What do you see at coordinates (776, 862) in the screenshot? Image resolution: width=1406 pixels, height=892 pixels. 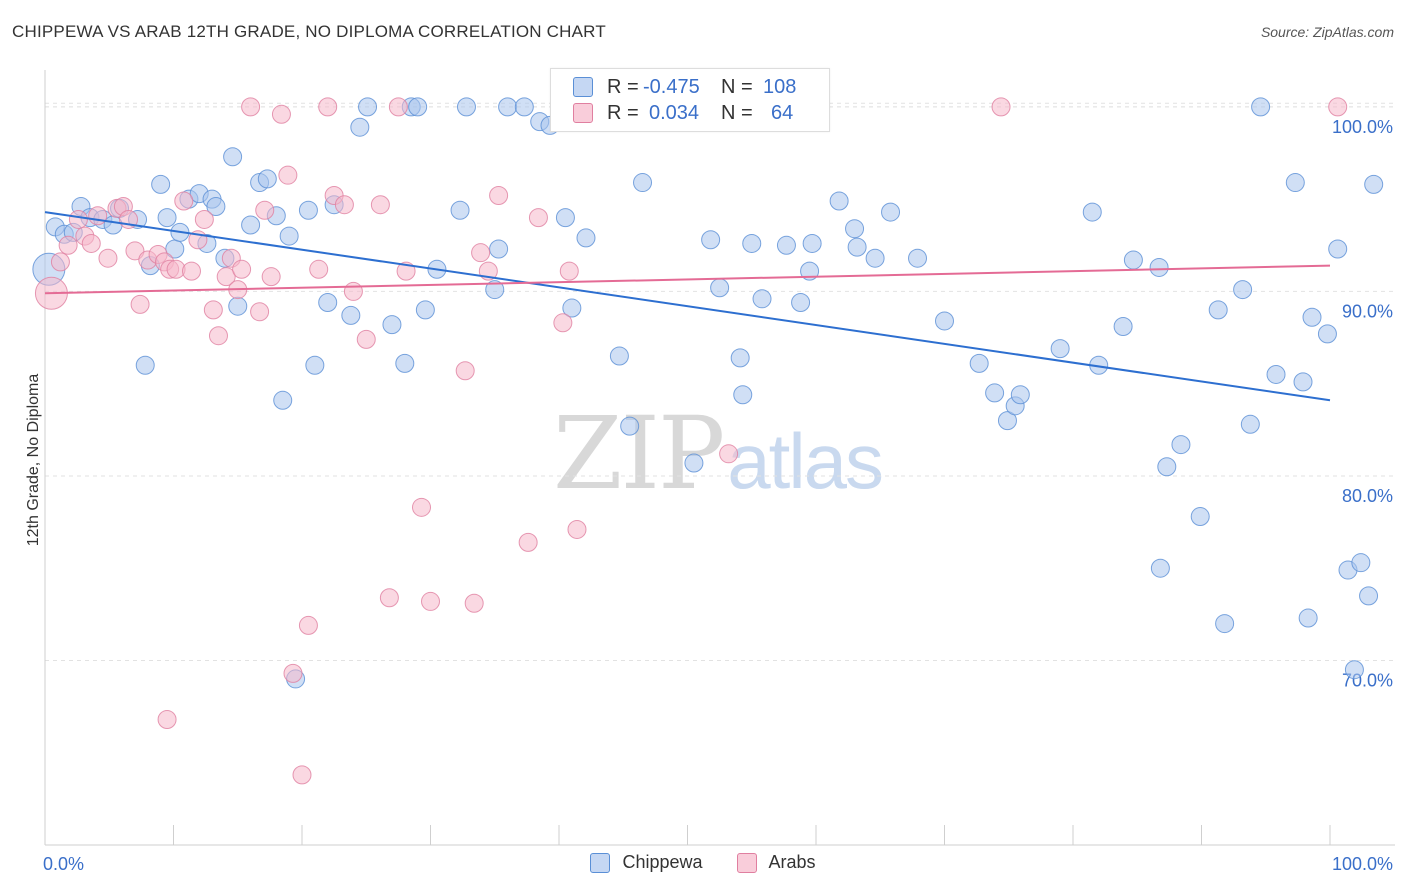 I see `series-legend-arabs: Arabs` at bounding box center [776, 862].